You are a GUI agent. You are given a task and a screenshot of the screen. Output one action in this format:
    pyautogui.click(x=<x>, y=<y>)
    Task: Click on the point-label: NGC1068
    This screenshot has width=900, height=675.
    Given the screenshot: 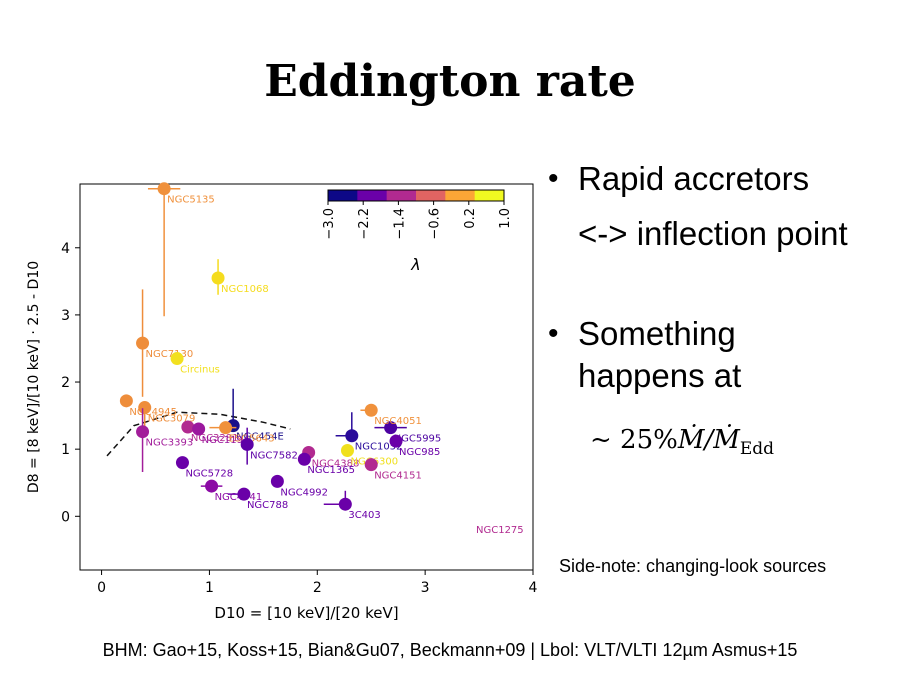 What is the action you would take?
    pyautogui.click(x=245, y=289)
    